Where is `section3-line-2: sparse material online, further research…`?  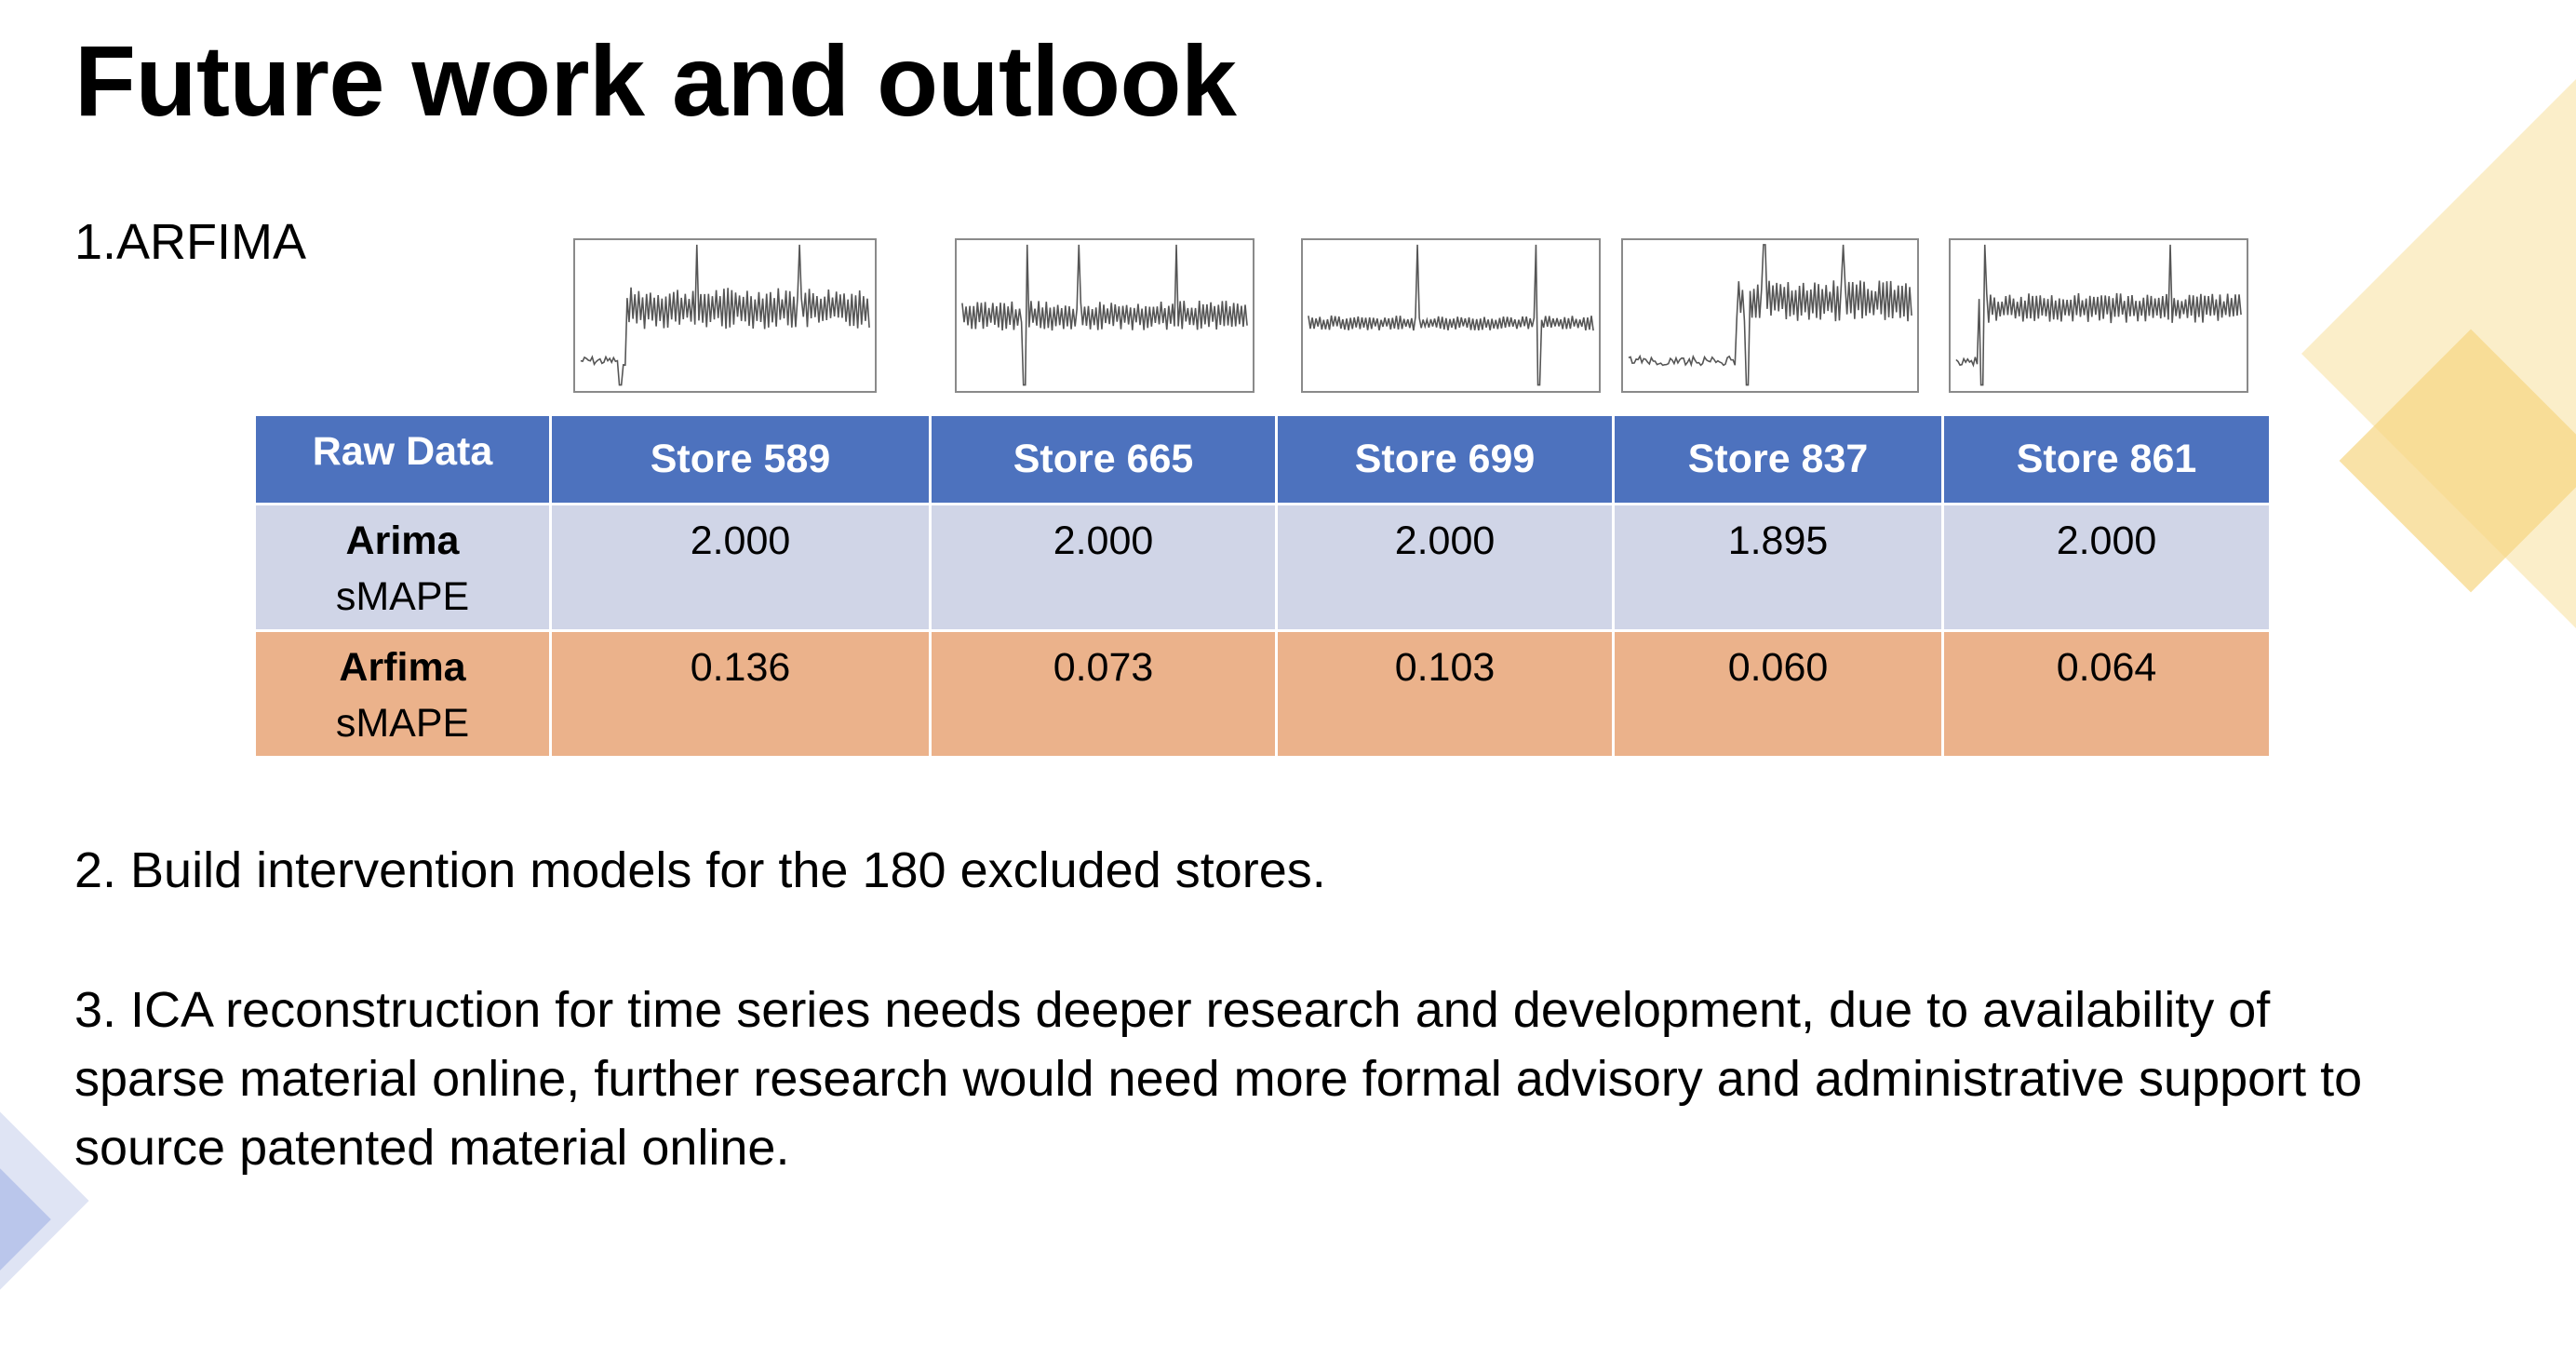 section3-line-2: sparse material online, further research… is located at coordinates (1218, 1079).